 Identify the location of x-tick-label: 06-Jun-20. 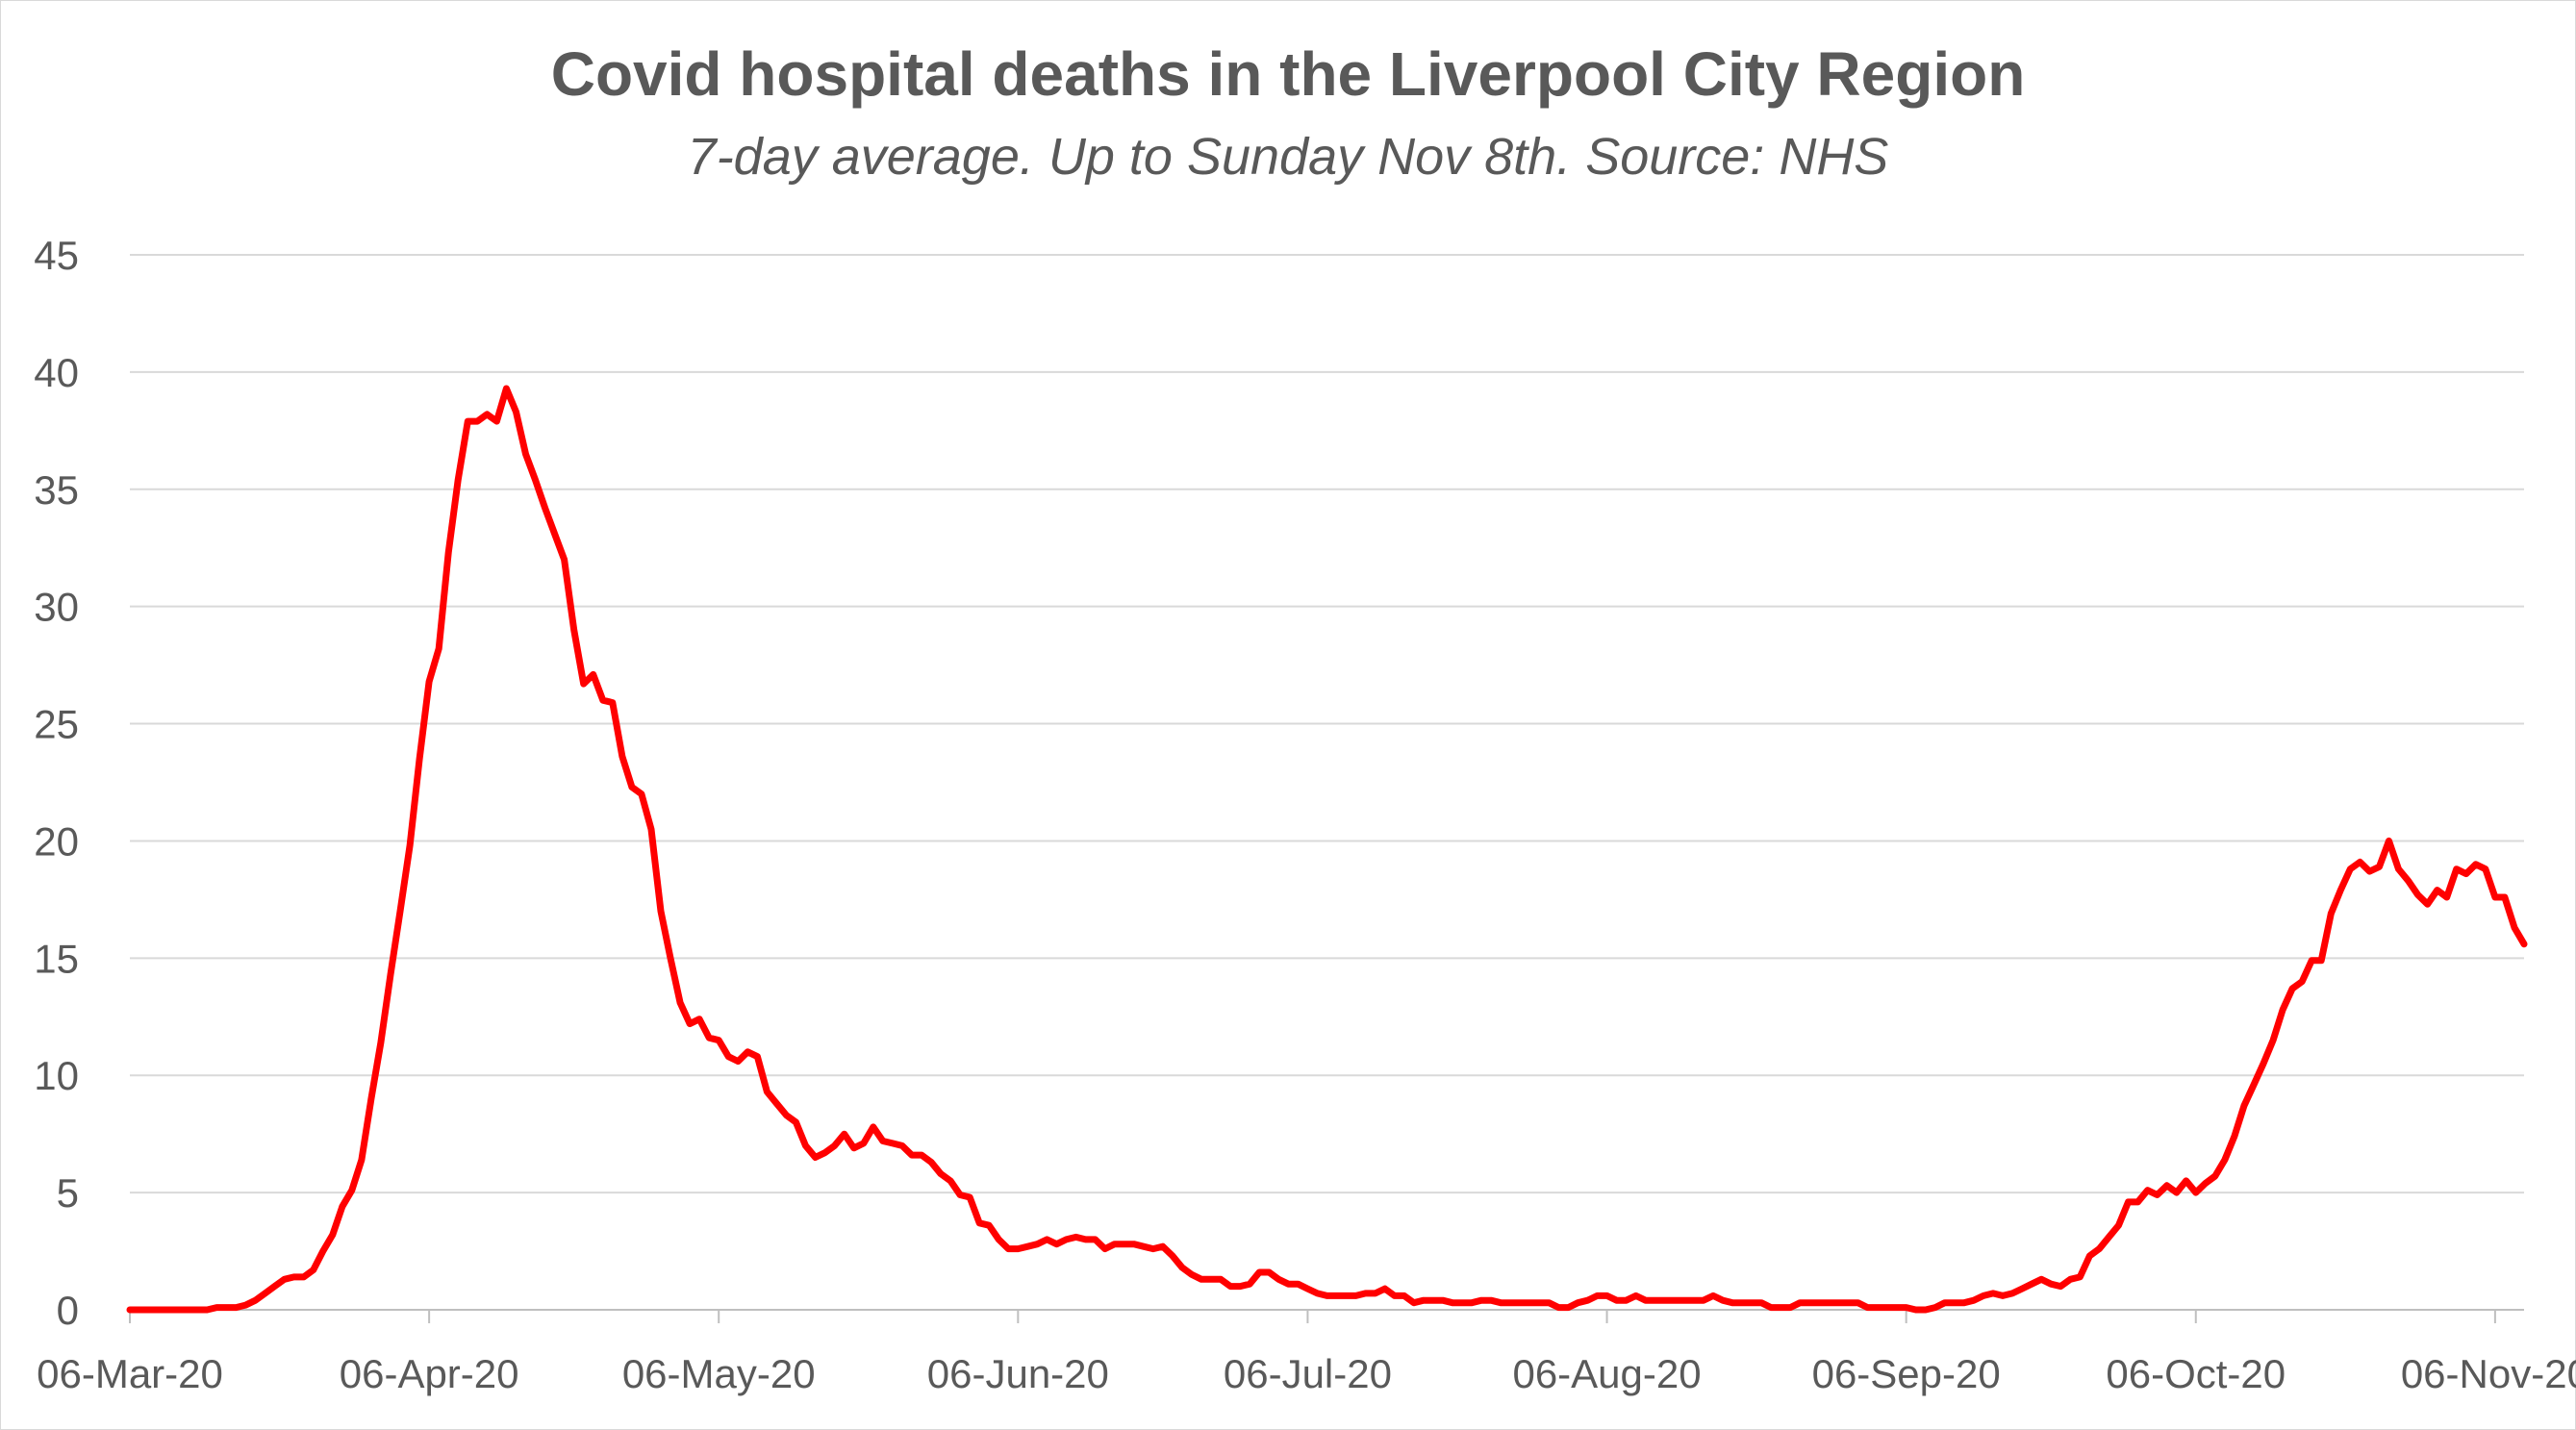
(1018, 1373).